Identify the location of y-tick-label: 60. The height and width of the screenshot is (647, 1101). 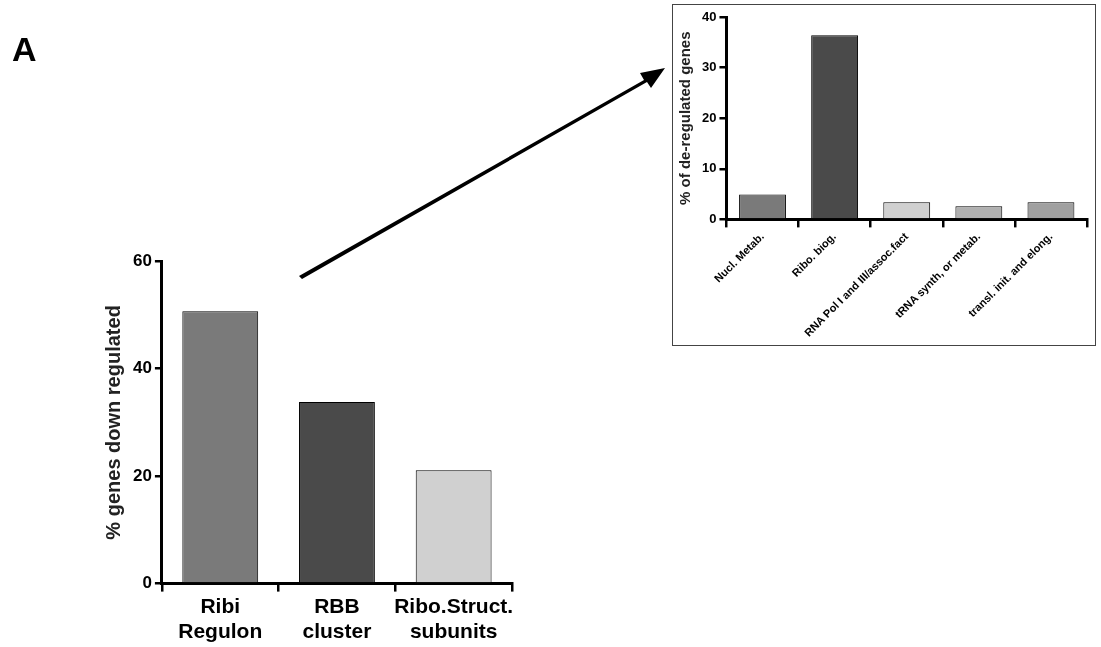
(142, 260).